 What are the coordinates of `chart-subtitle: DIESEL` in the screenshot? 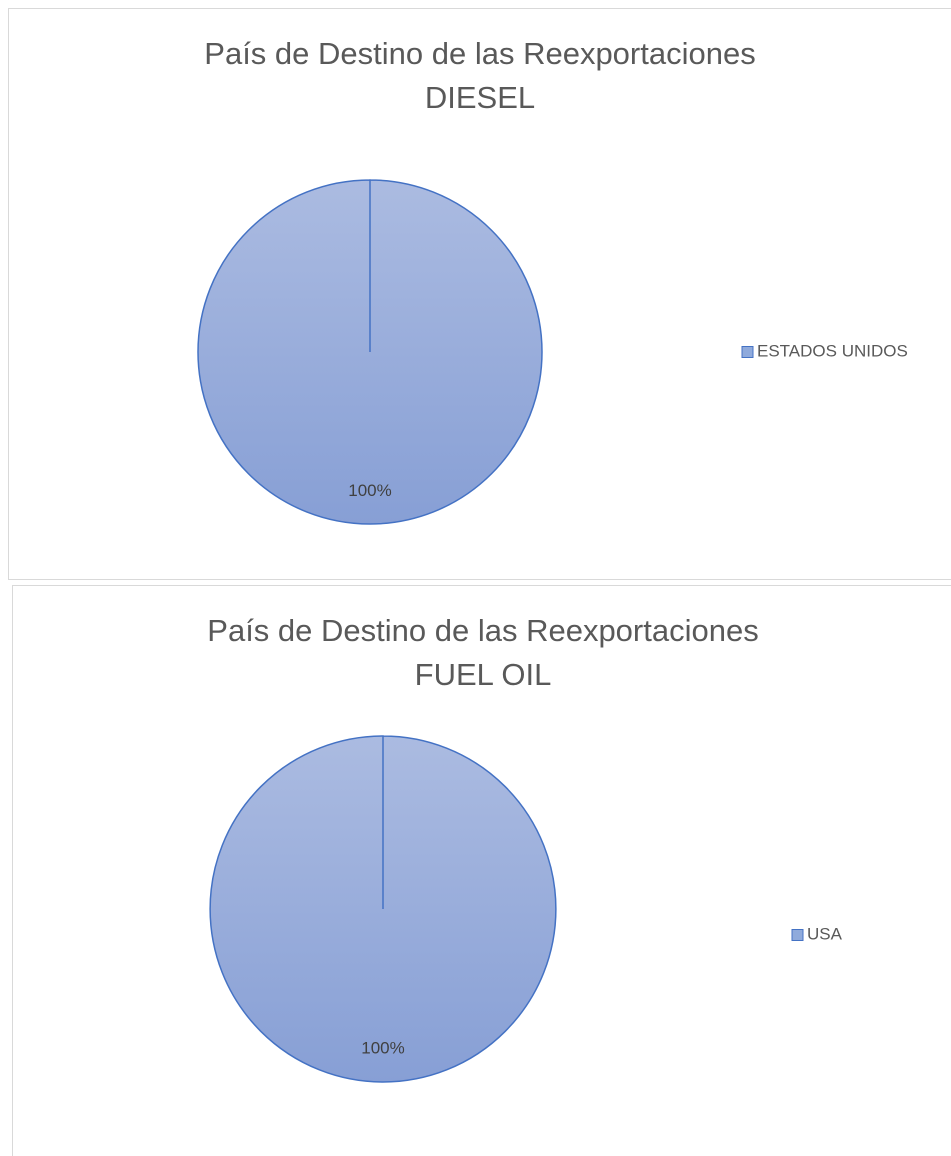 It's located at (480, 97).